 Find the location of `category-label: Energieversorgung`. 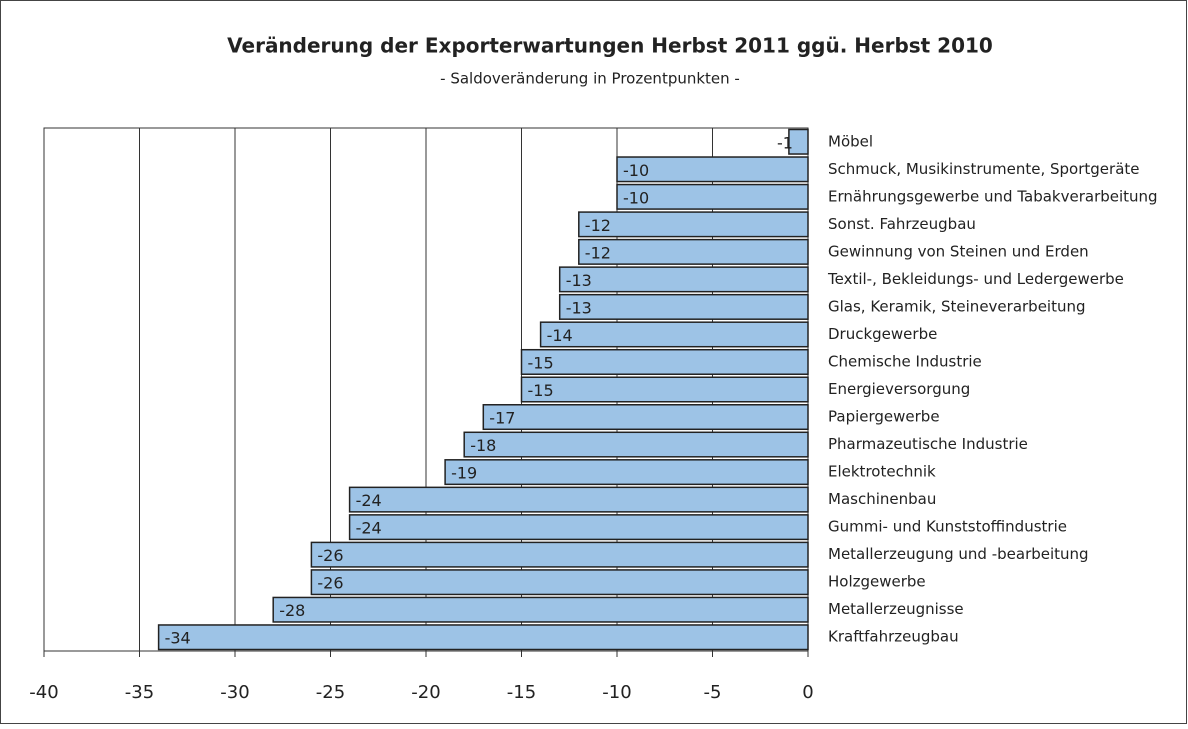

category-label: Energieversorgung is located at coordinates (899, 389).